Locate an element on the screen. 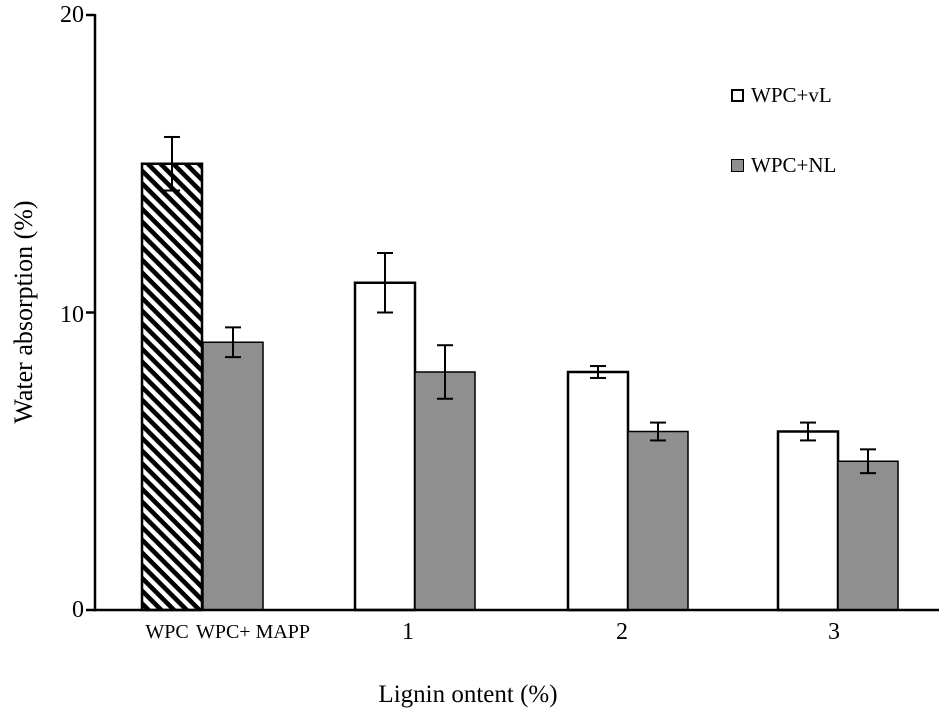  y-tick-label-20: 20 is located at coordinates (72, 15).